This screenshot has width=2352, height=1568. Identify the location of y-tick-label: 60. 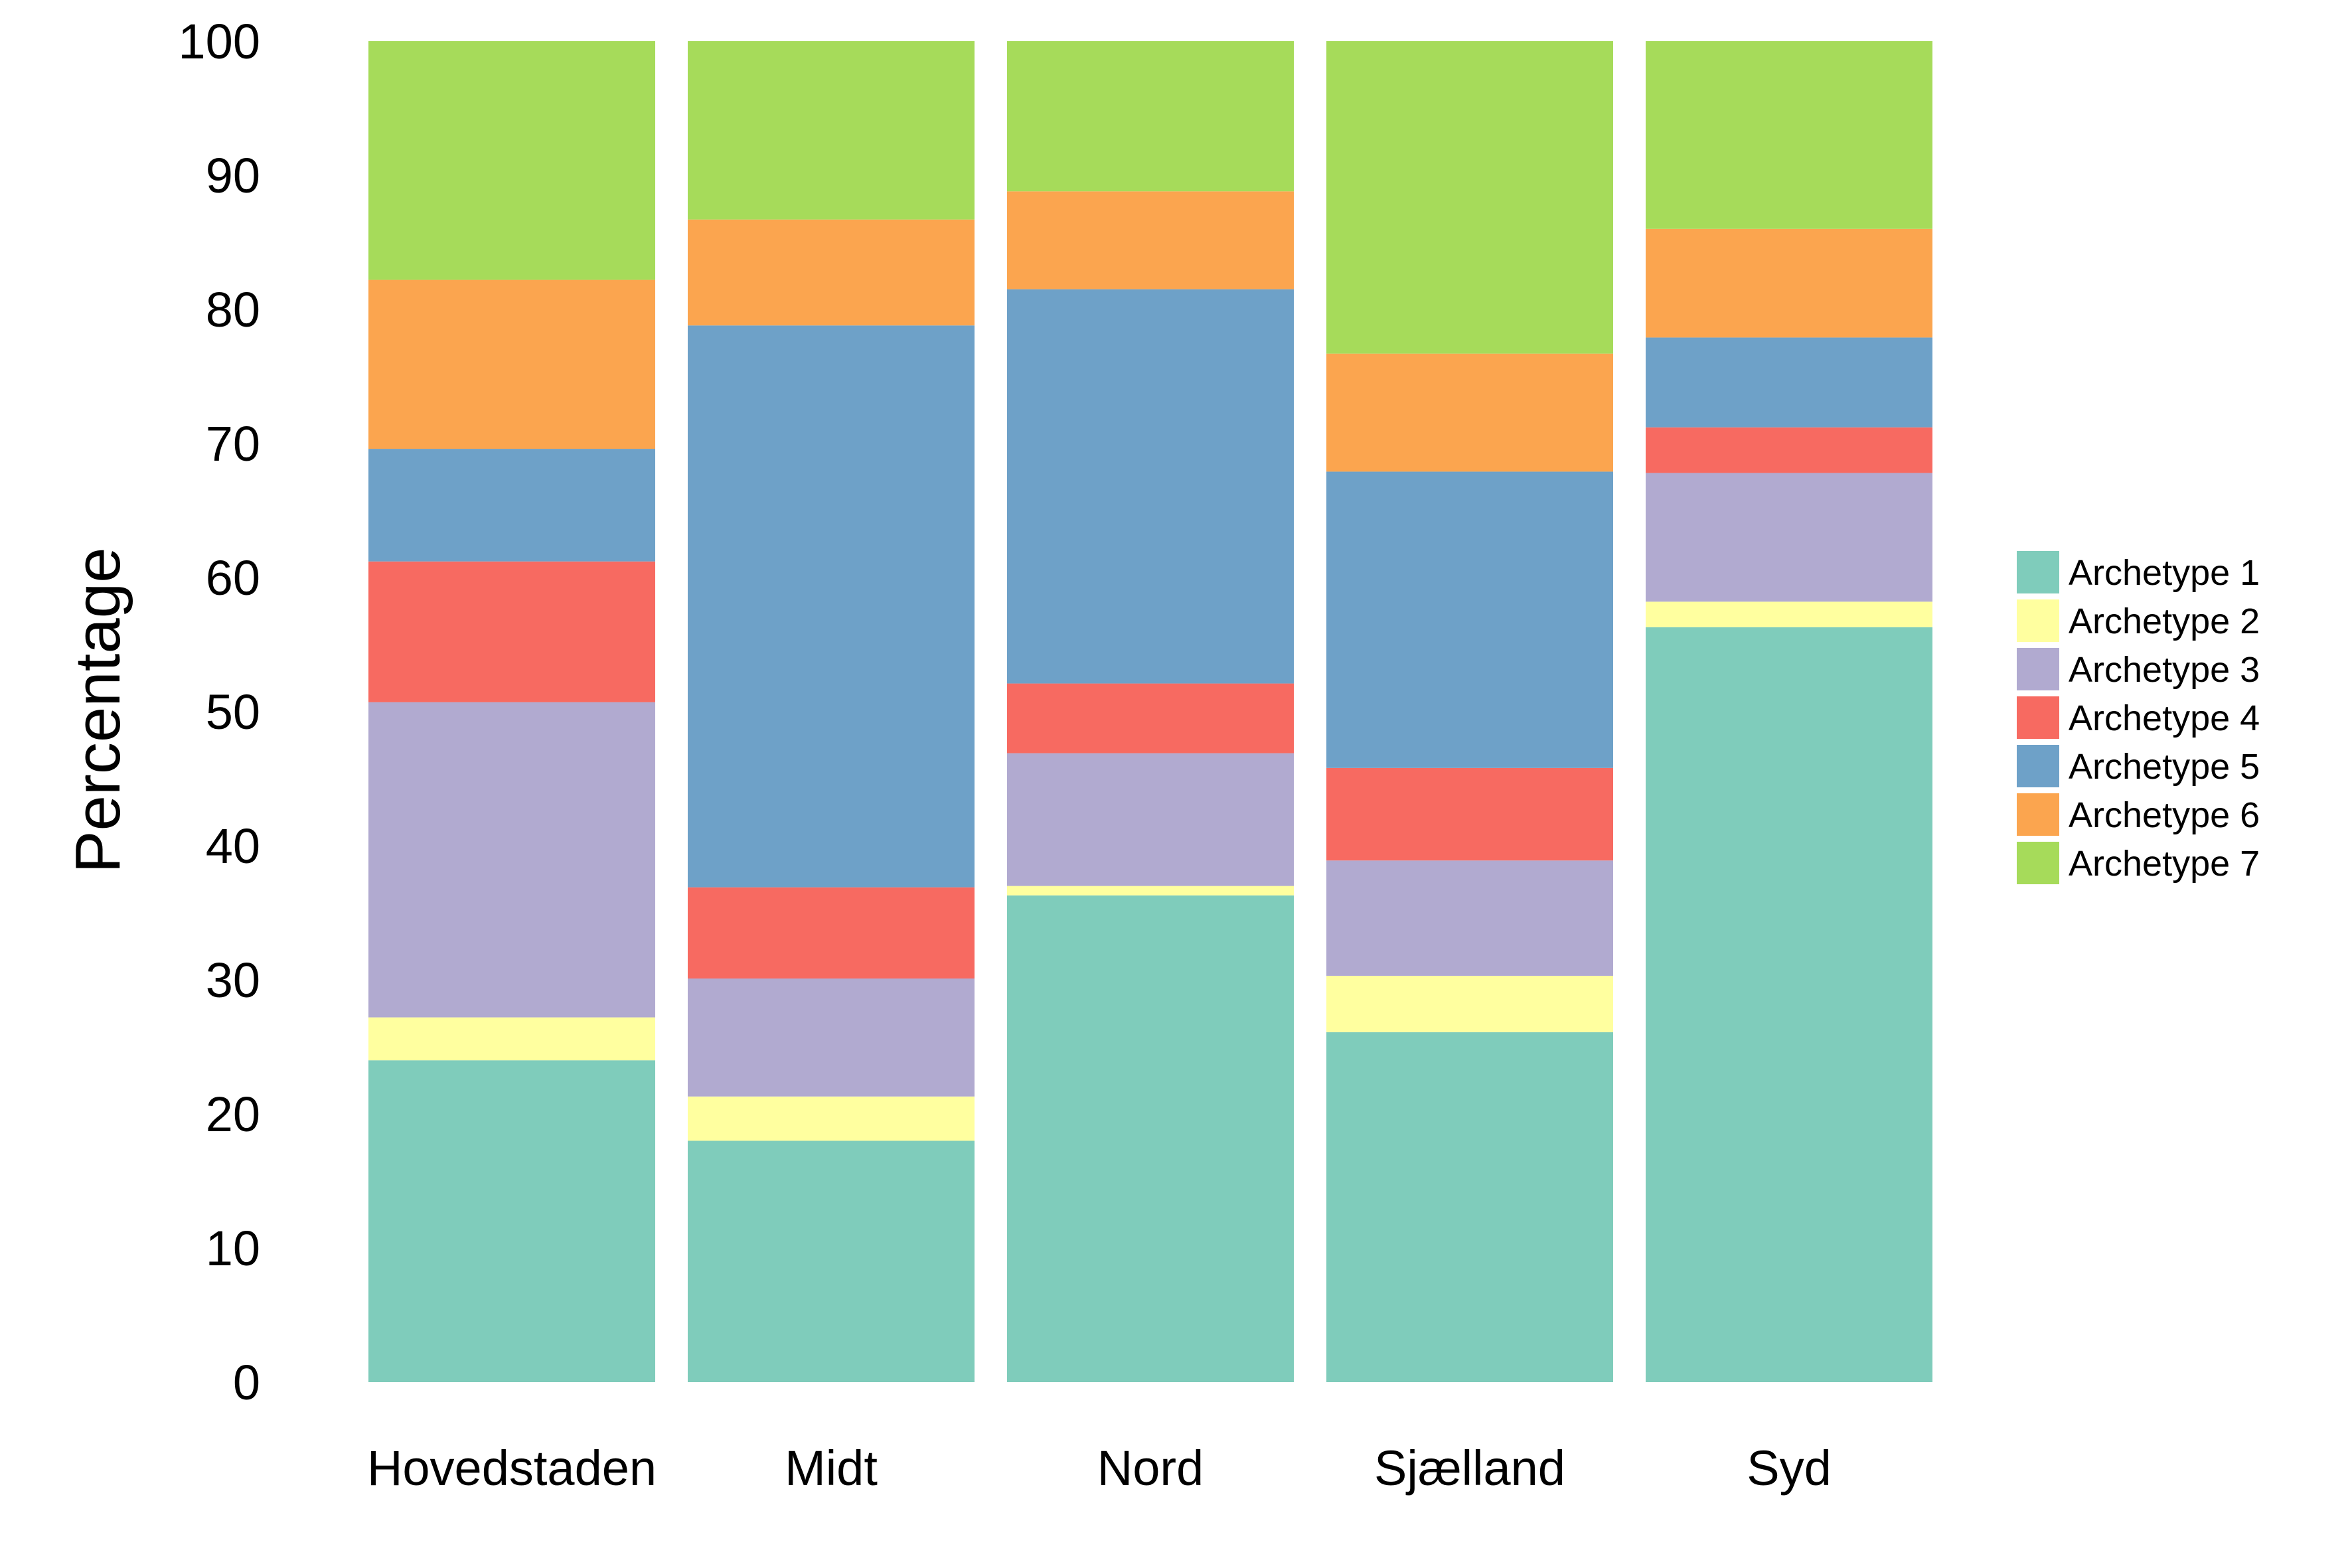
(233, 578).